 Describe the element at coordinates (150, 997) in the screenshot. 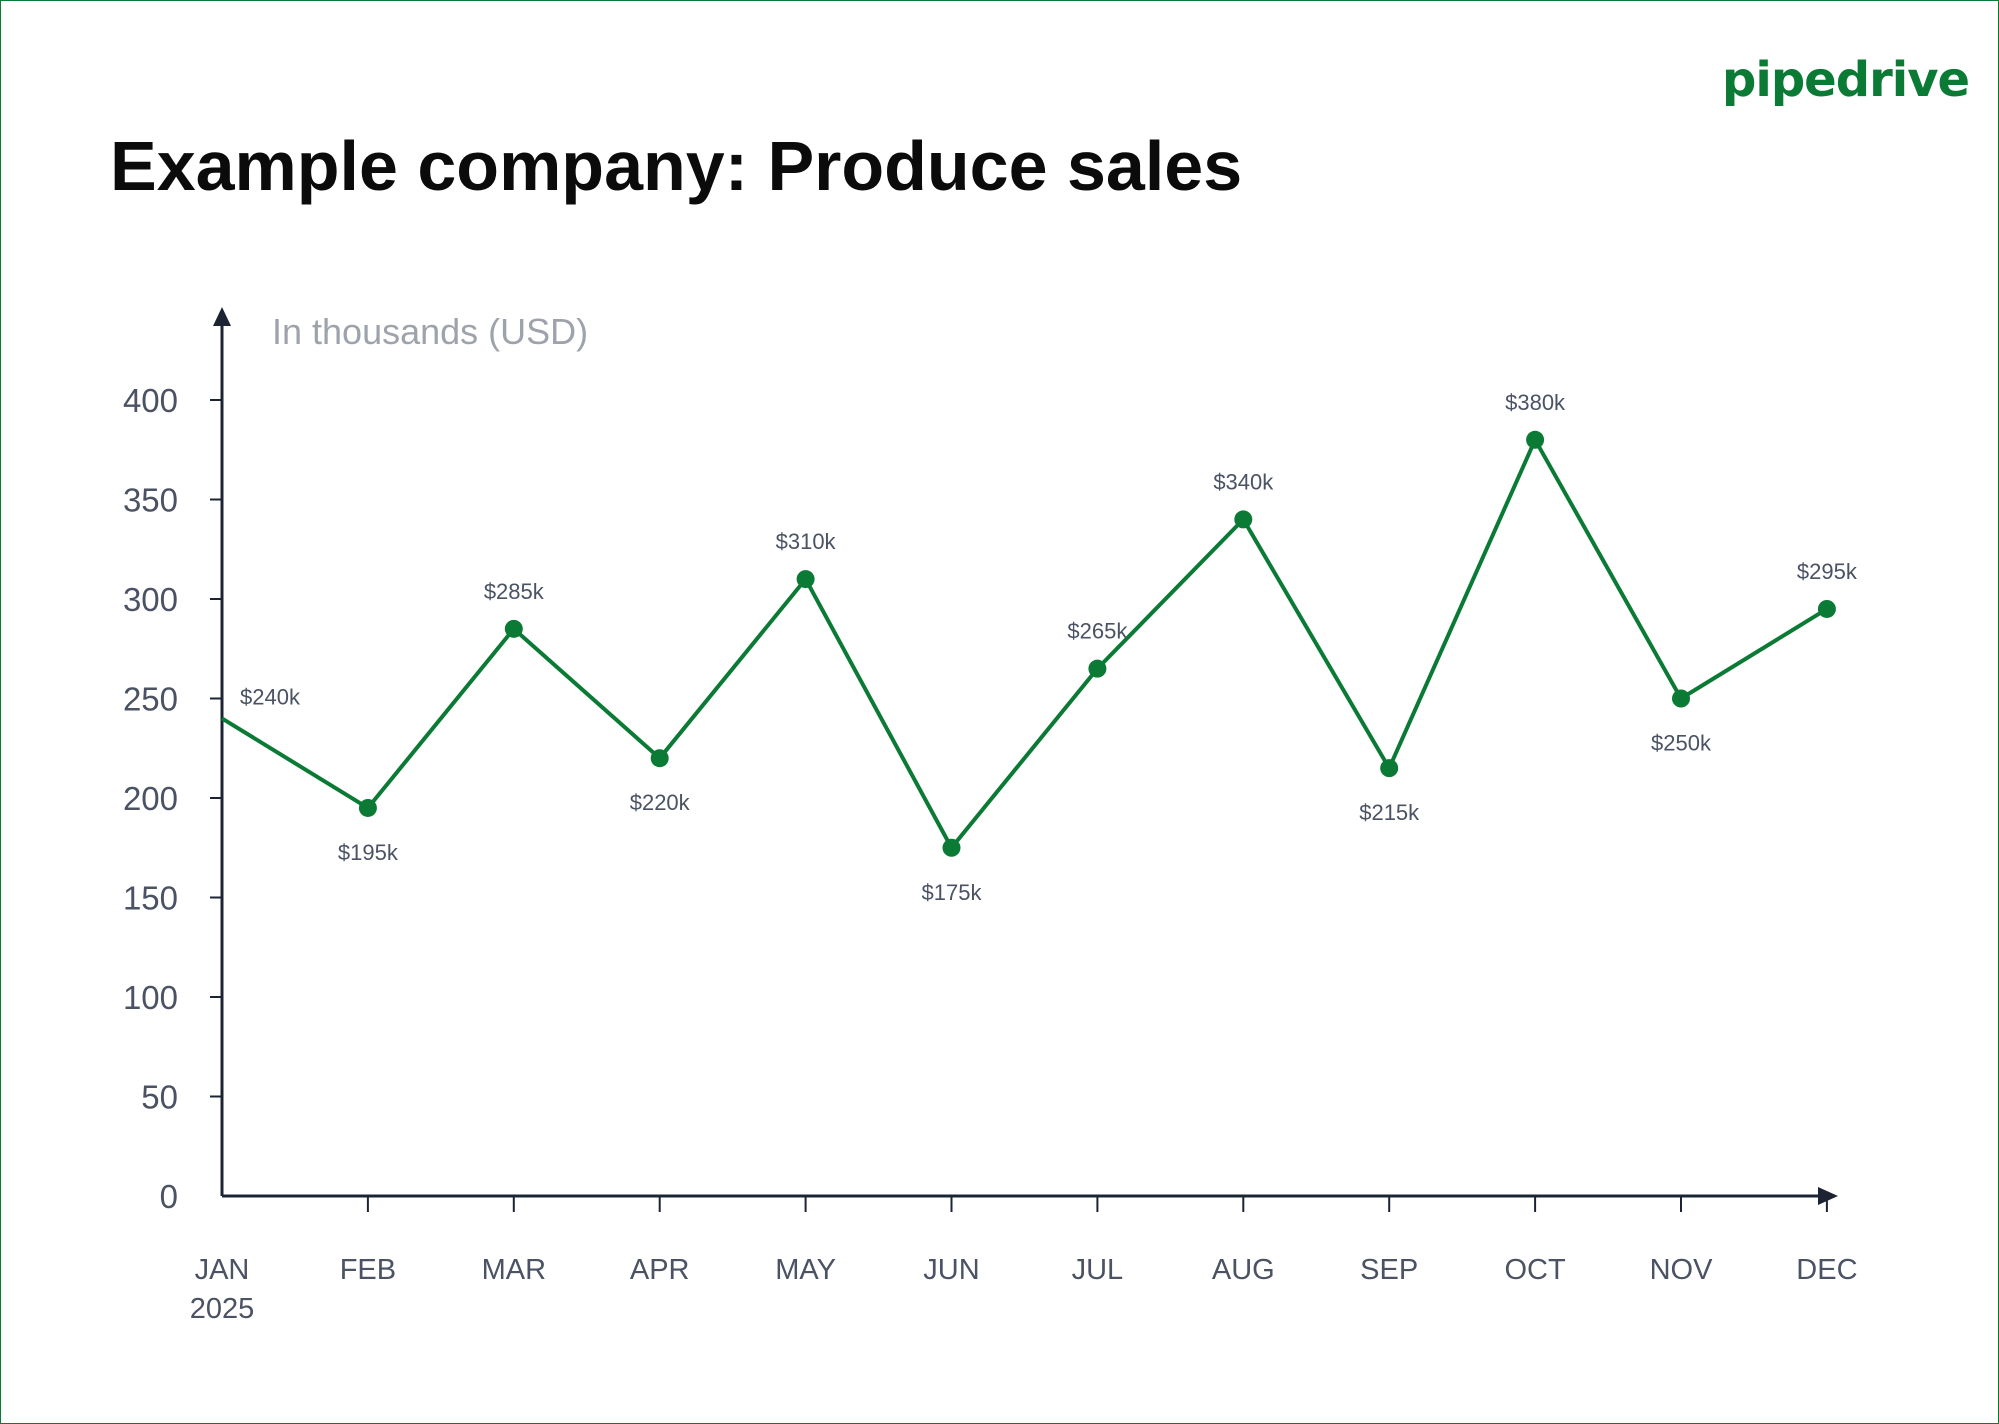

I see `y-tick-label: 100` at that location.